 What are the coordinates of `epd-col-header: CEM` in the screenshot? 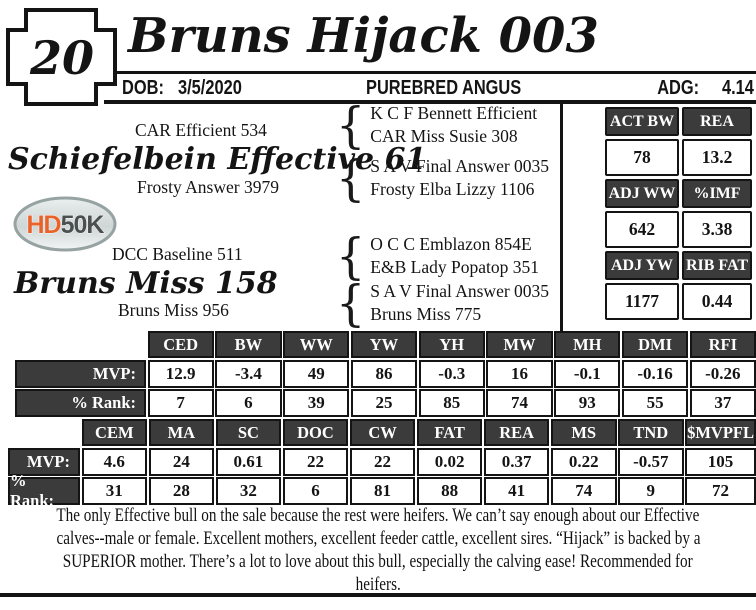 It's located at (114, 432).